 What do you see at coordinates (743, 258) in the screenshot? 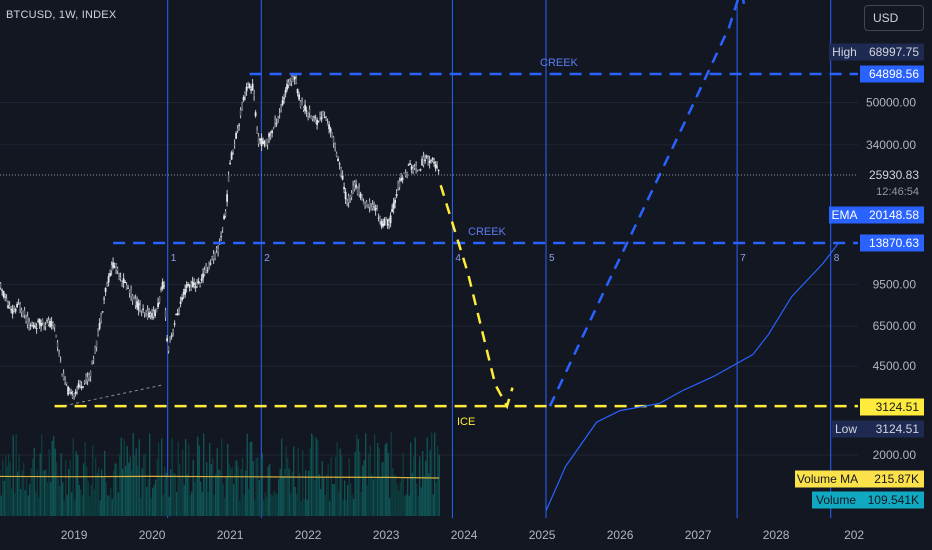
I see `cycle-label: 7` at bounding box center [743, 258].